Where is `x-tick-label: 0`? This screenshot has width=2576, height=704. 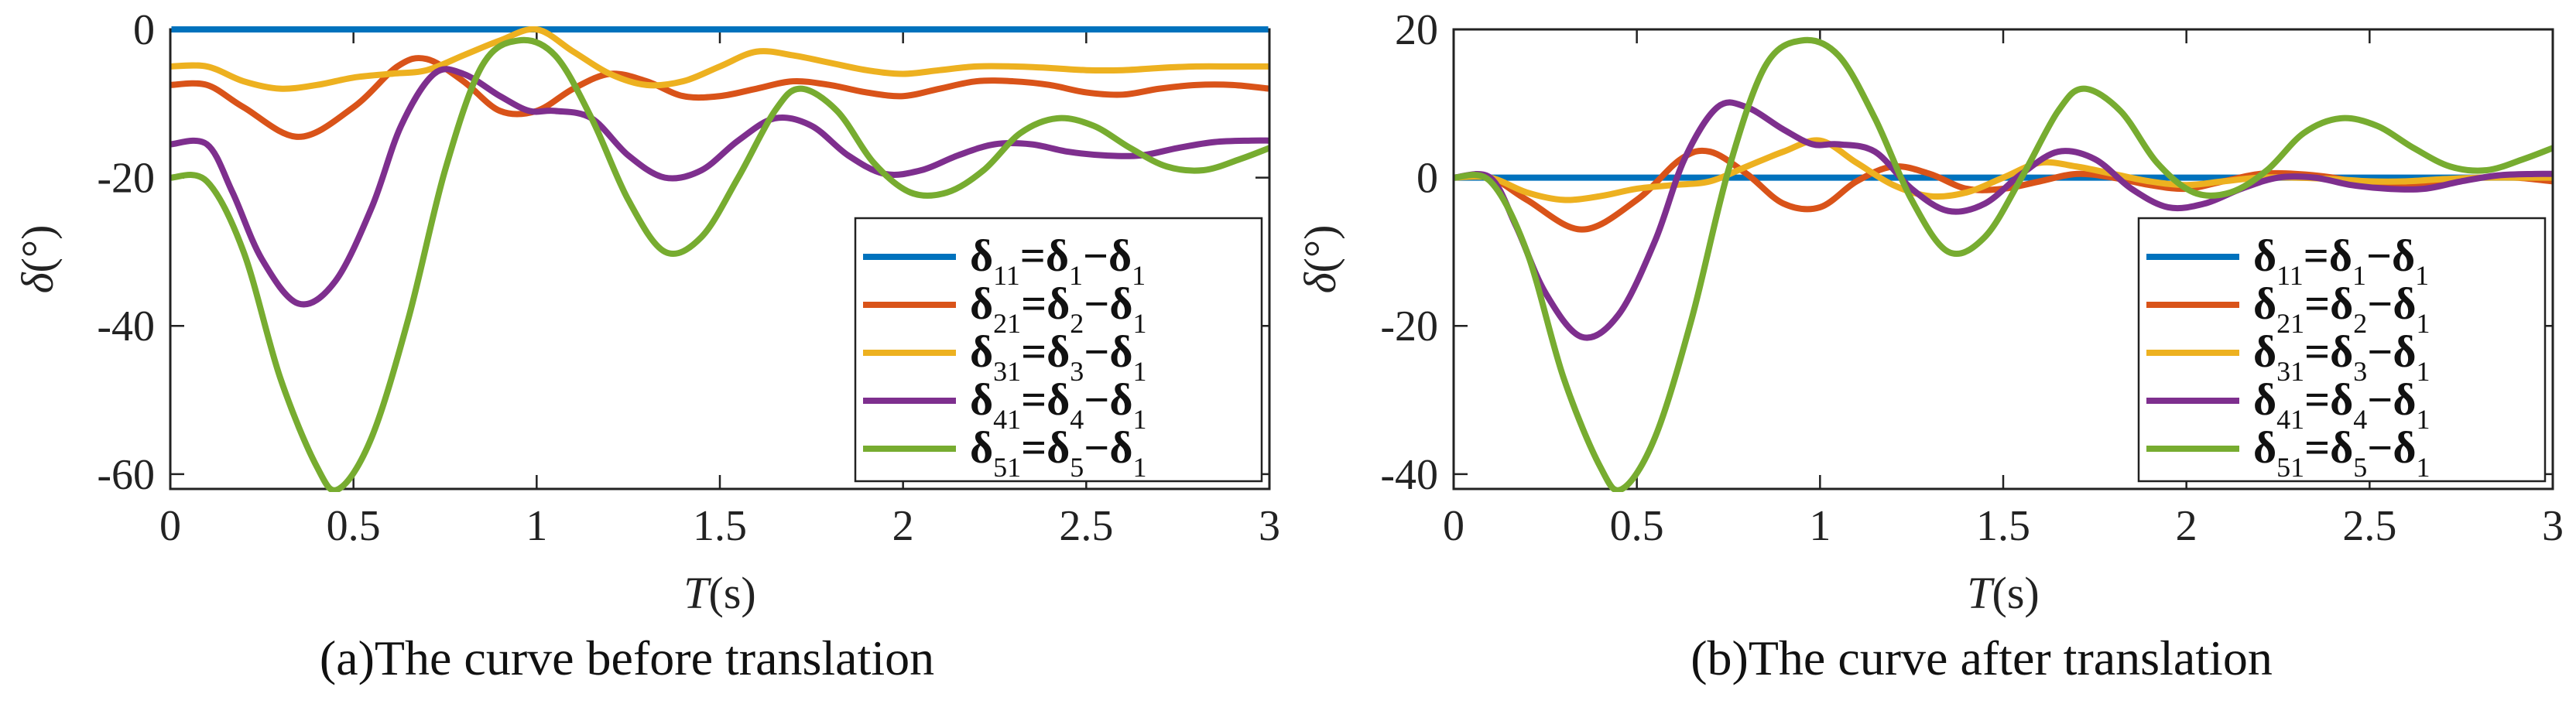 x-tick-label: 0 is located at coordinates (1454, 526).